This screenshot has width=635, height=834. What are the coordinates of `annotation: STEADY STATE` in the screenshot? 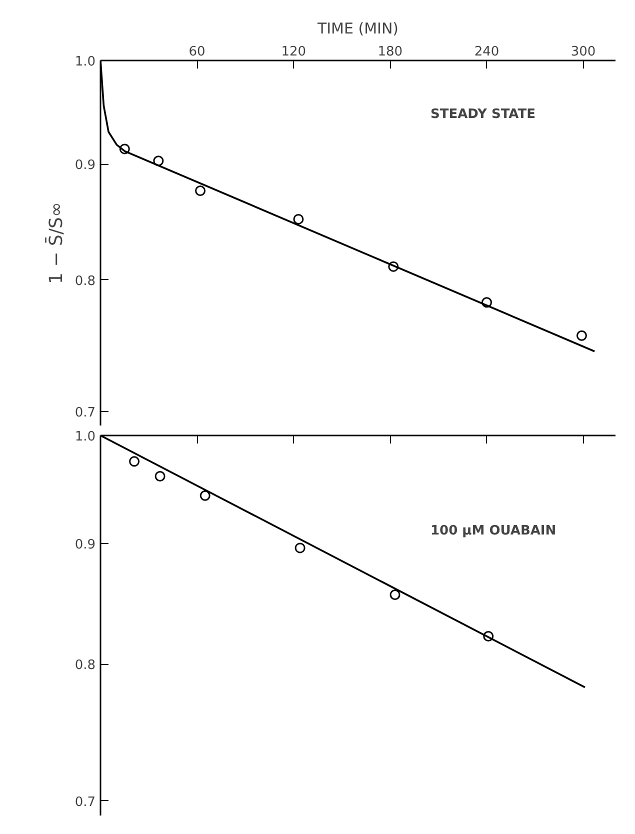 It's located at (483, 114).